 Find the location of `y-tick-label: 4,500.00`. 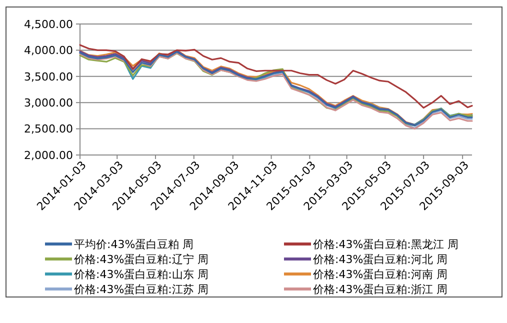

y-tick-label: 4,500.00 is located at coordinates (48, 24).